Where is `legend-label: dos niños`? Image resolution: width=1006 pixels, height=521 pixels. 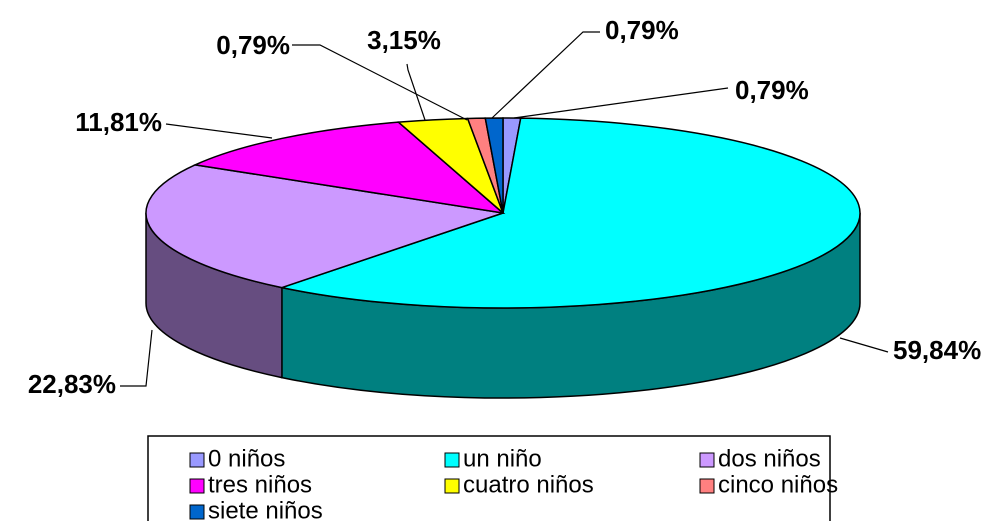 legend-label: dos niños is located at coordinates (769, 458).